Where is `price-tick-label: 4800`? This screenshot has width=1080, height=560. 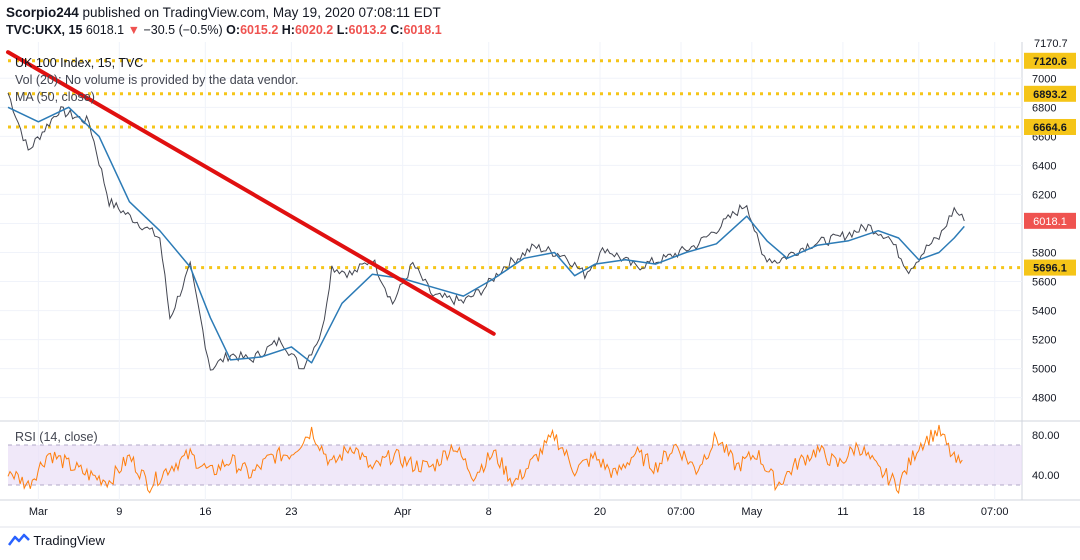
price-tick-label: 4800 is located at coordinates (1044, 399).